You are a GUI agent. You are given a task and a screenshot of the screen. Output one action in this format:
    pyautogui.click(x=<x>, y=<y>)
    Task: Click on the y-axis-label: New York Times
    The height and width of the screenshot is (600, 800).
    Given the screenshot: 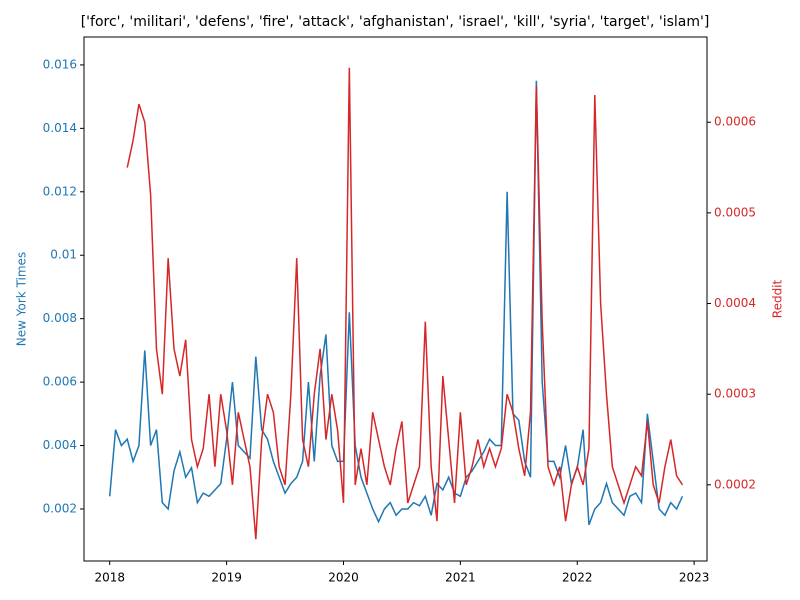 What is the action you would take?
    pyautogui.click(x=22, y=299)
    